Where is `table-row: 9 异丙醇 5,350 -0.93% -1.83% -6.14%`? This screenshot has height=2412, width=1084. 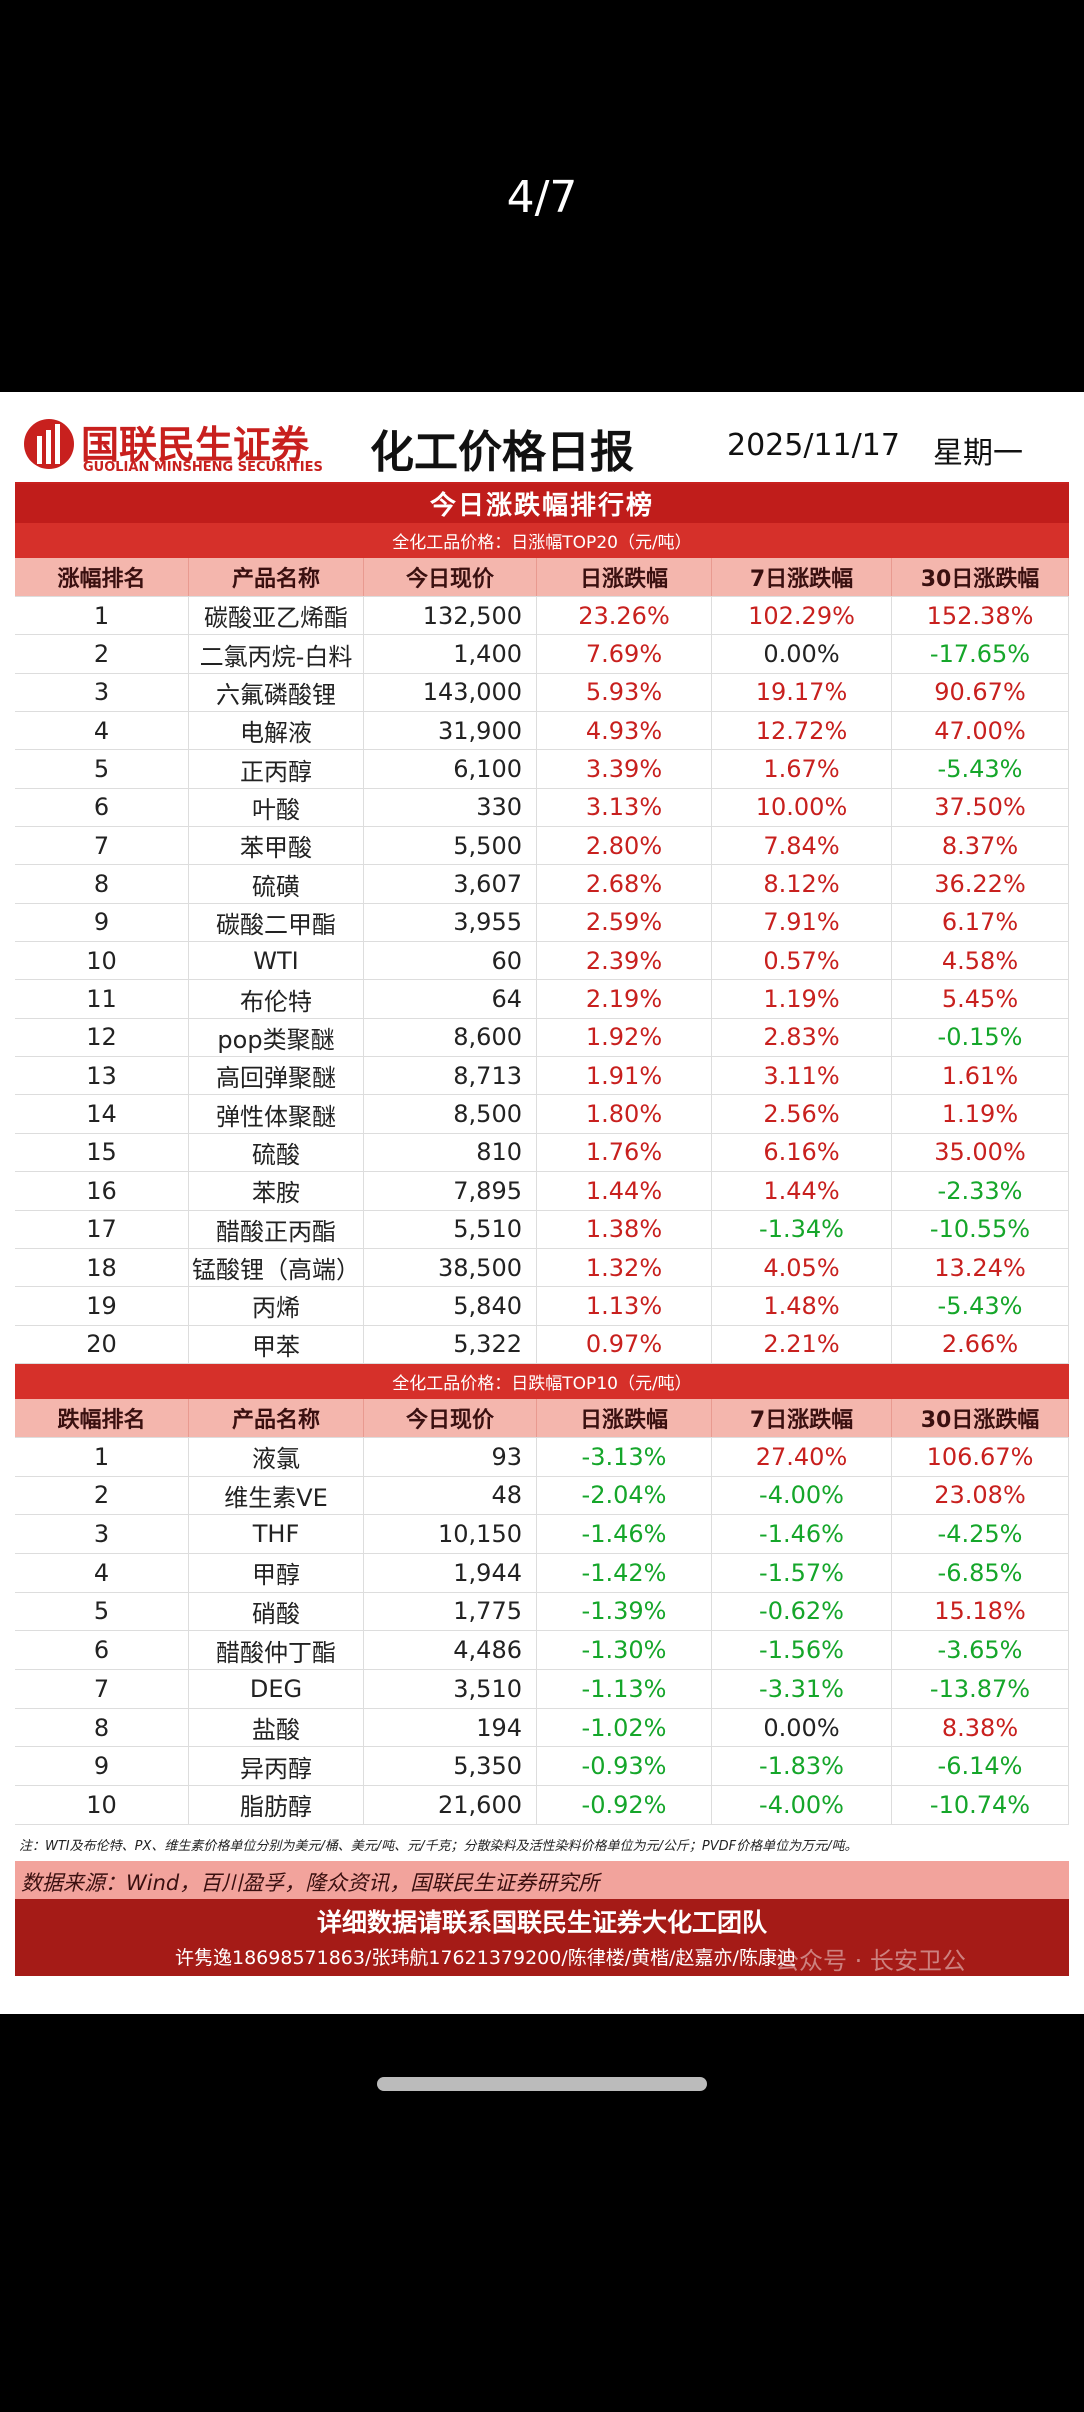 table-row: 9 异丙醇 5,350 -0.93% -1.83% -6.14% is located at coordinates (542, 1767).